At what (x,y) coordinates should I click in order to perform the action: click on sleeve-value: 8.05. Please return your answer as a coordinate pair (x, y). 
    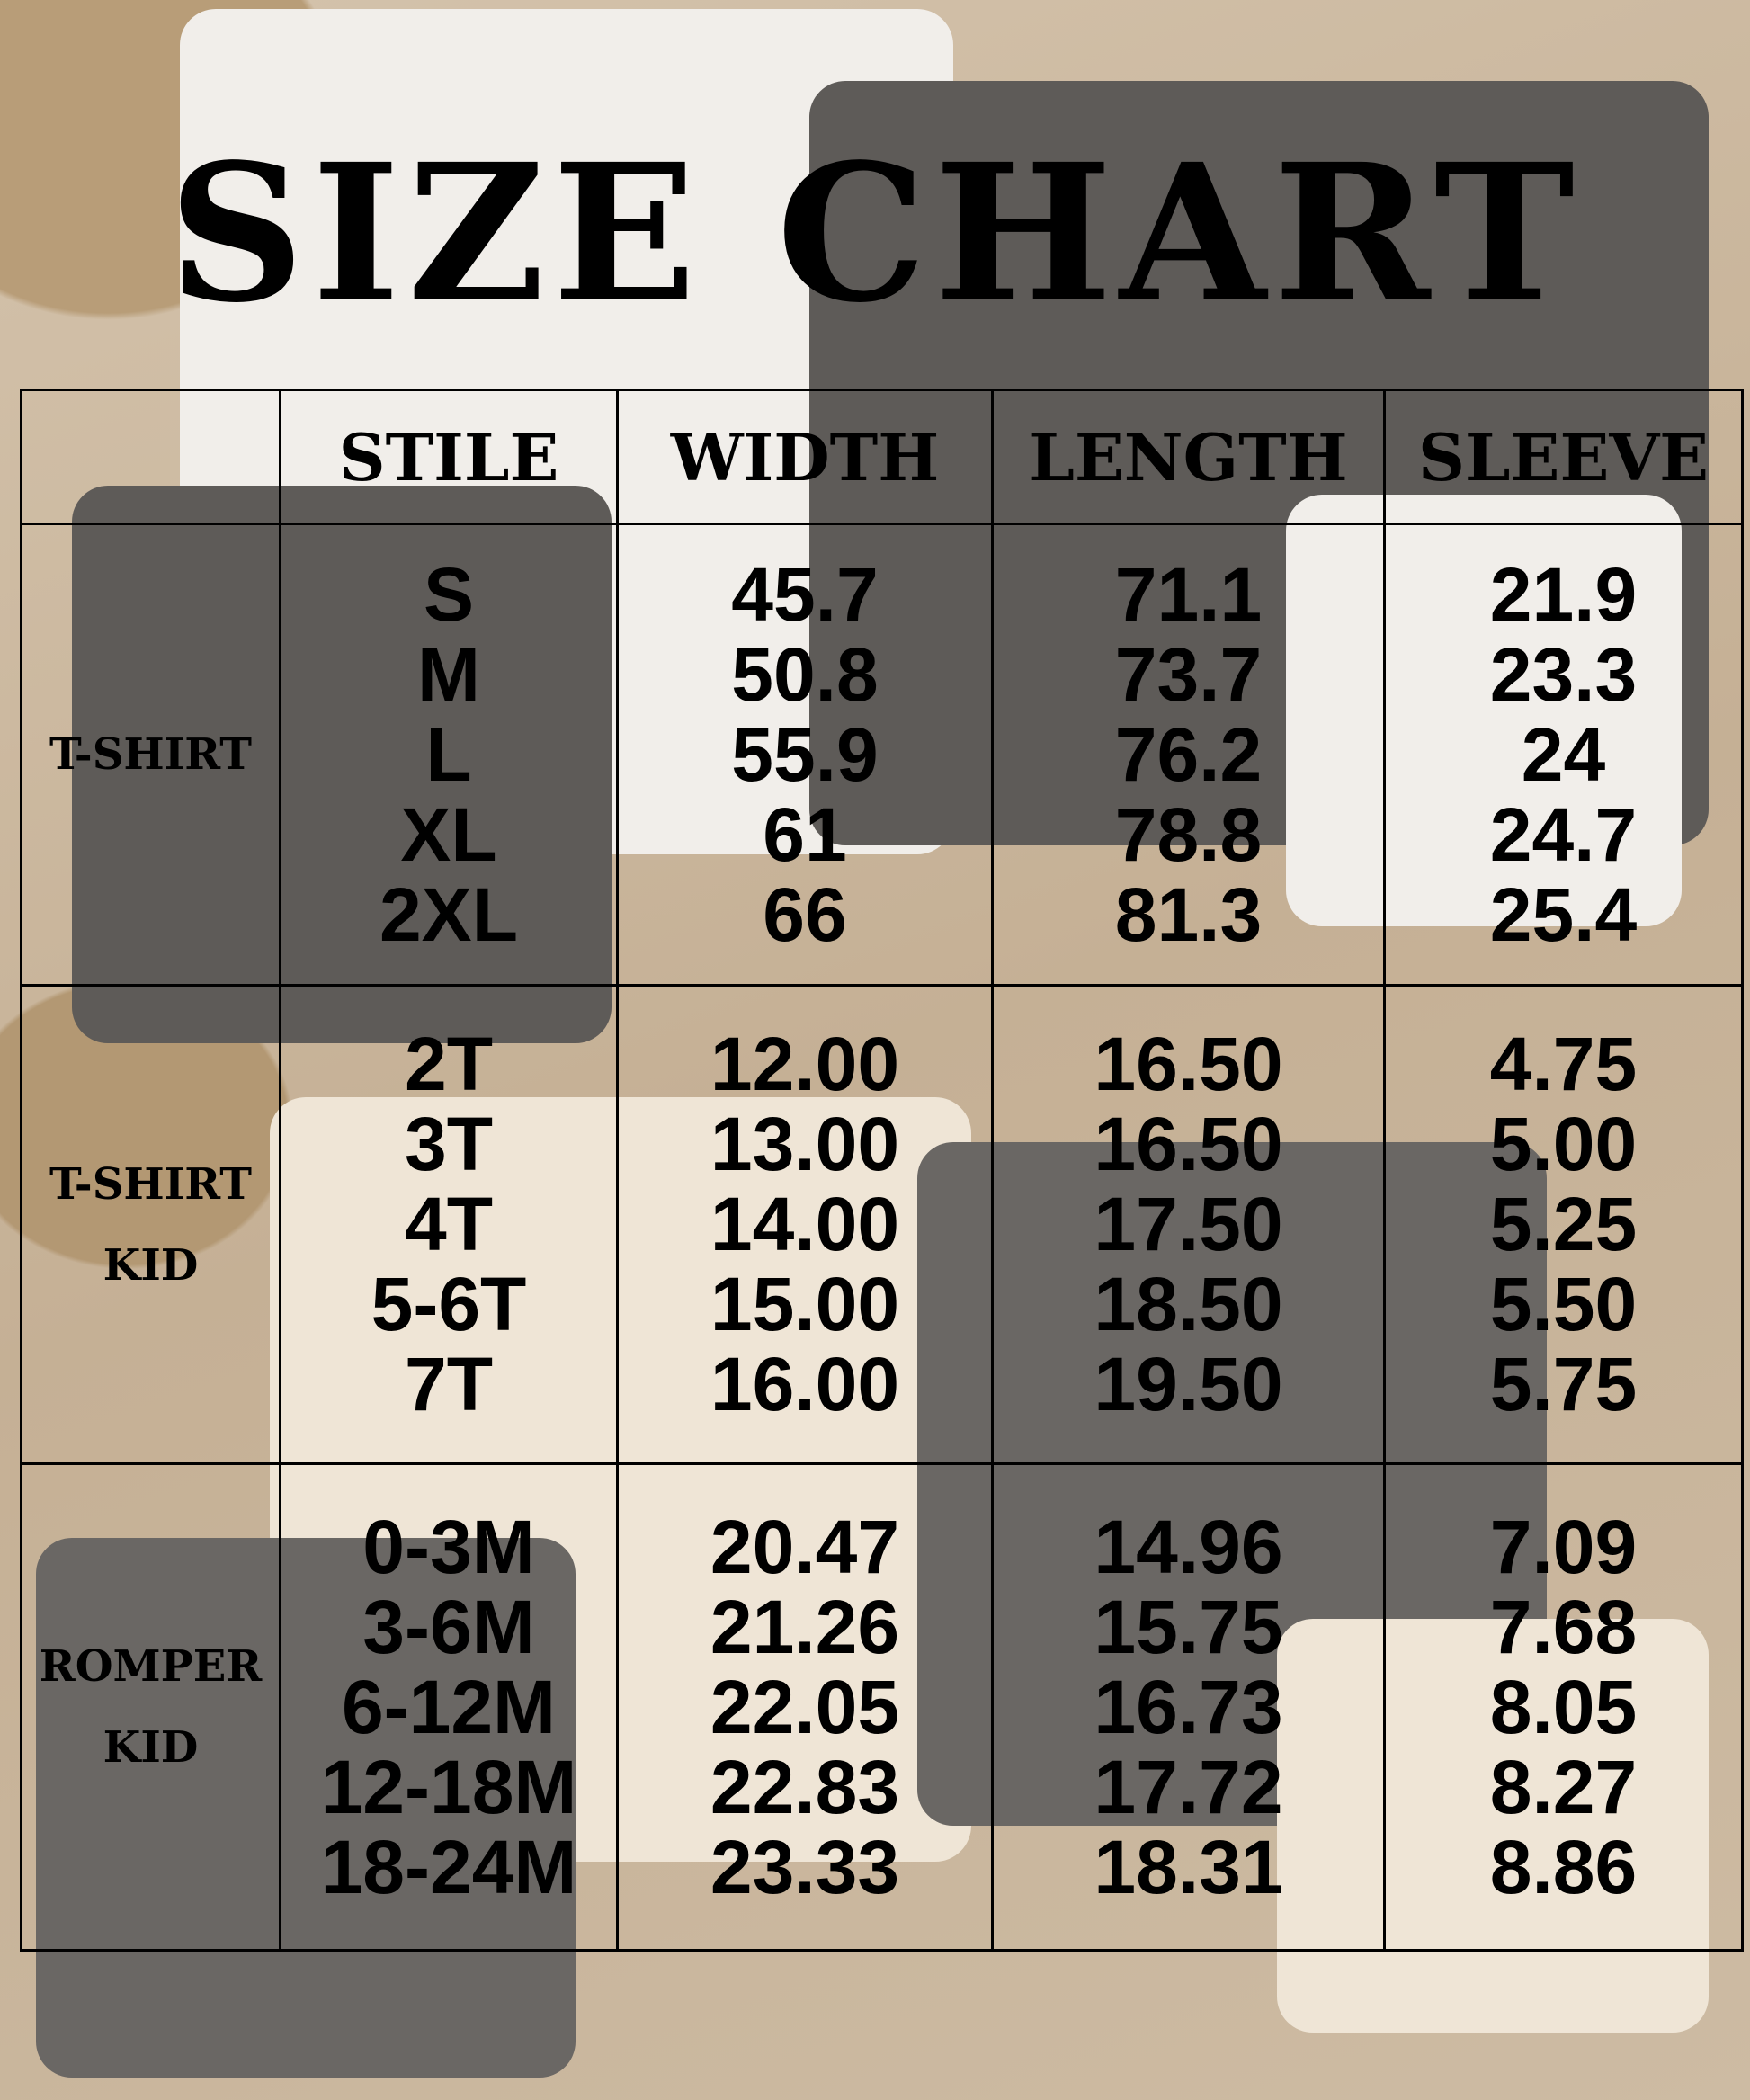
    Looking at the image, I should click on (1563, 1706).